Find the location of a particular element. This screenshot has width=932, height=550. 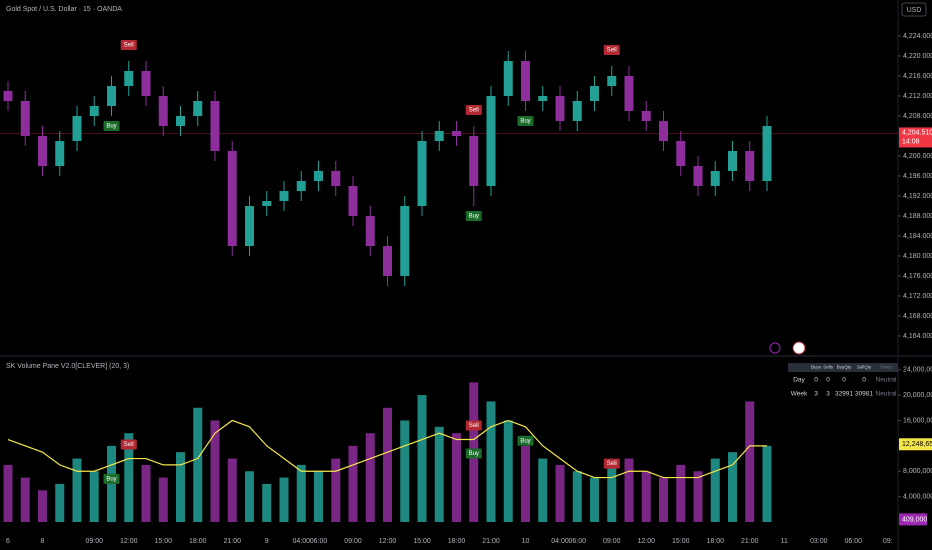

y-tick-label: 4,192.000 is located at coordinates (917, 196).